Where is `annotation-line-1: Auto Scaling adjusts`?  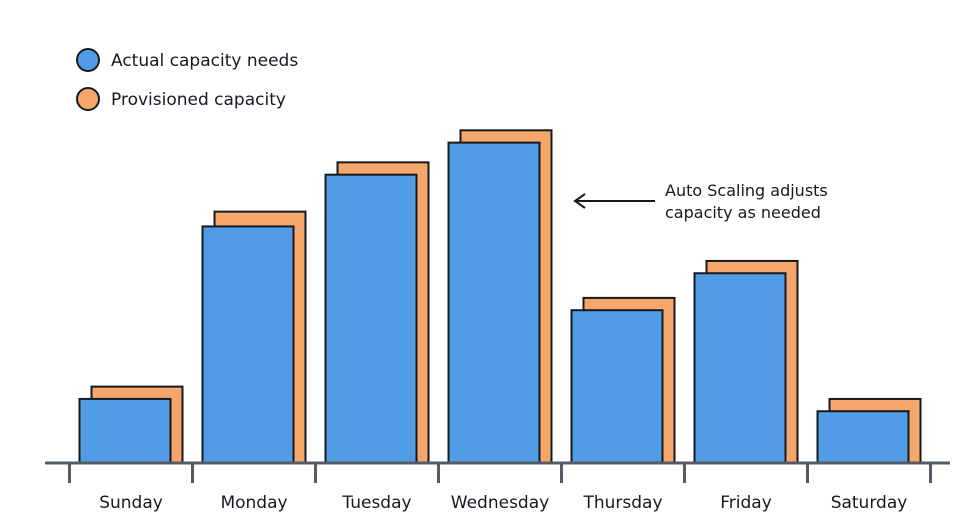
annotation-line-1: Auto Scaling adjusts is located at coordinates (746, 190).